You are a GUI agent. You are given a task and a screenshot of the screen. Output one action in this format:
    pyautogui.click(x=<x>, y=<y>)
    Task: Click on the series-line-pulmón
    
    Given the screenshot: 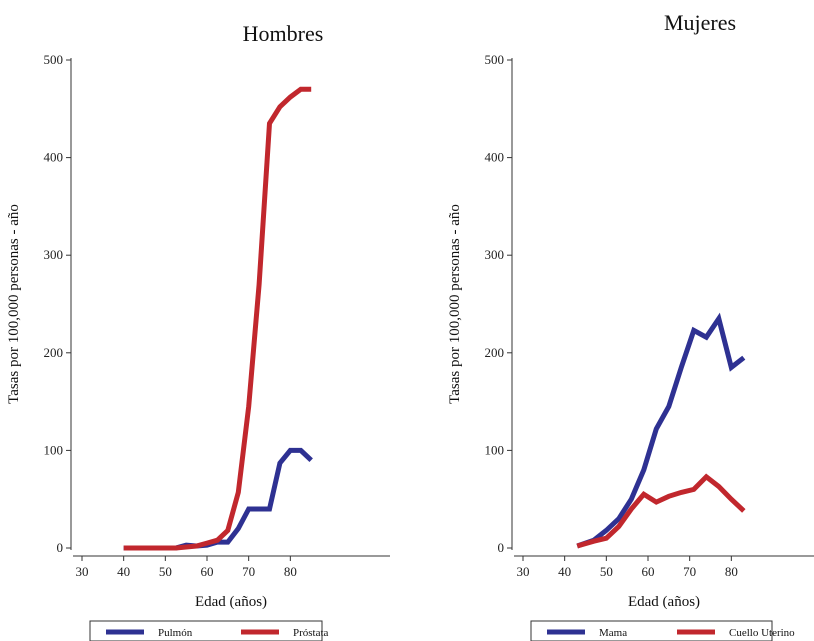 What is the action you would take?
    pyautogui.click(x=218, y=499)
    